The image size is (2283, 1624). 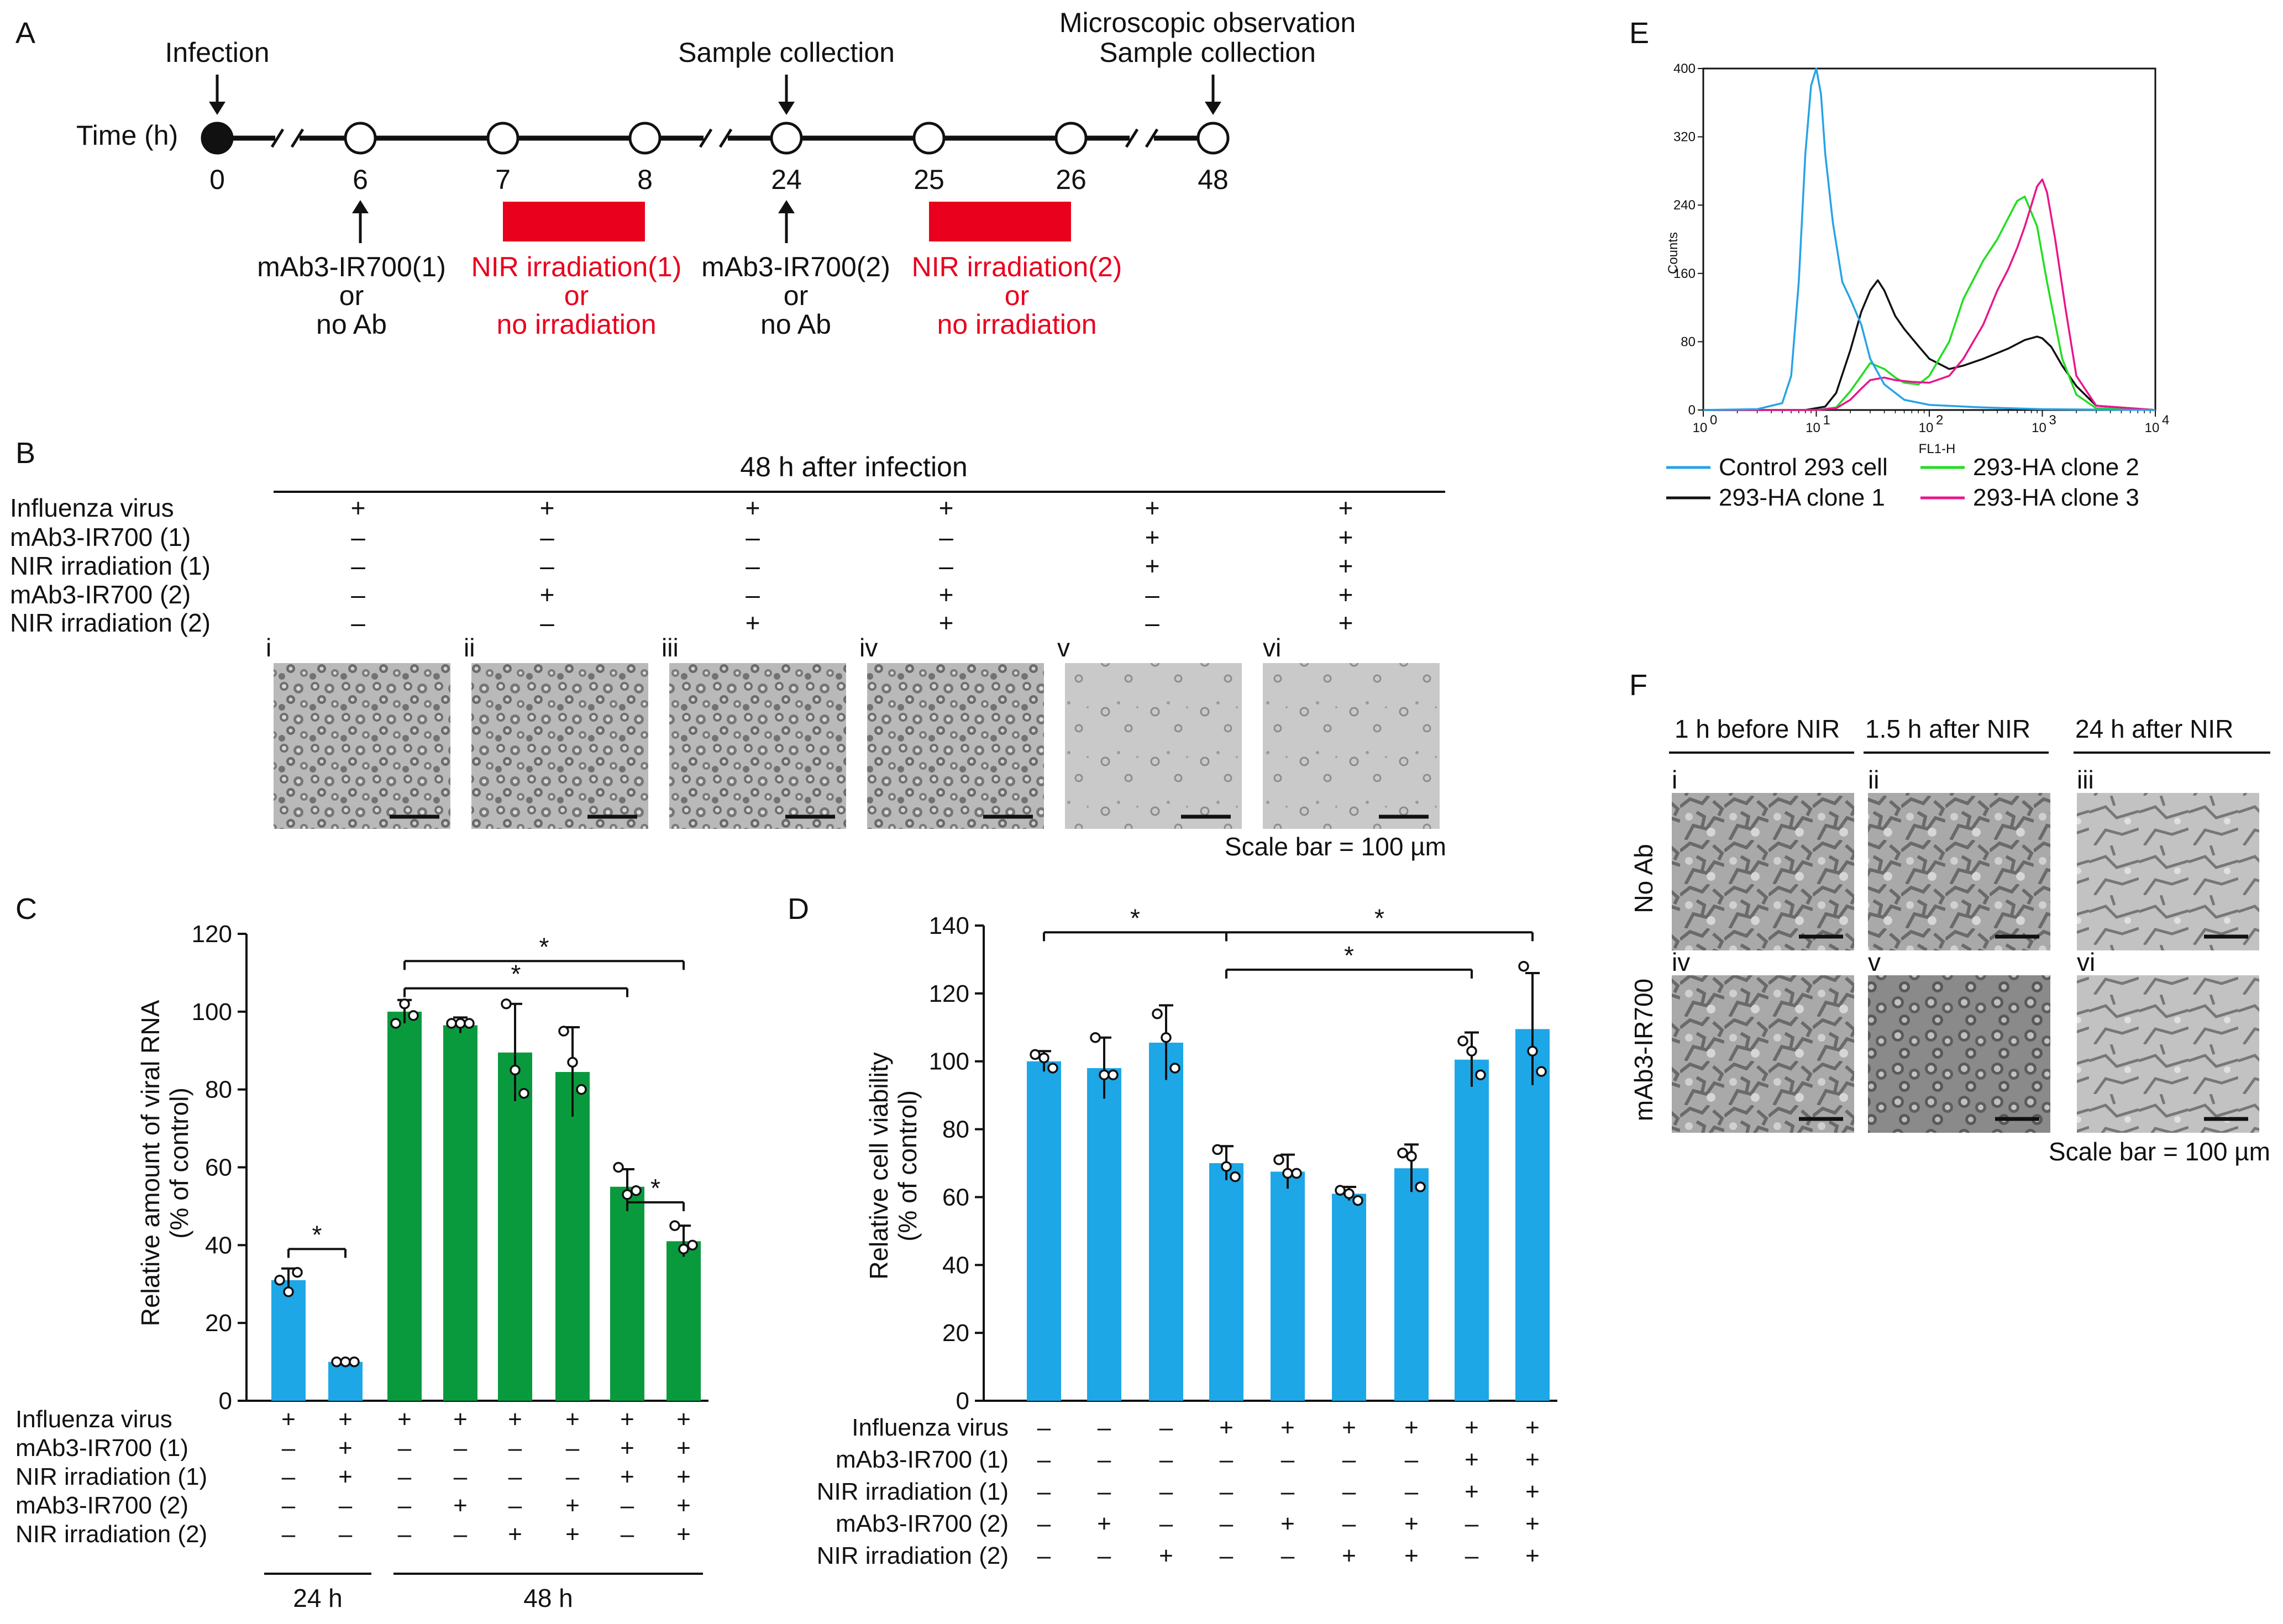 What do you see at coordinates (217, 52) in the screenshot?
I see `infection-label: Infection` at bounding box center [217, 52].